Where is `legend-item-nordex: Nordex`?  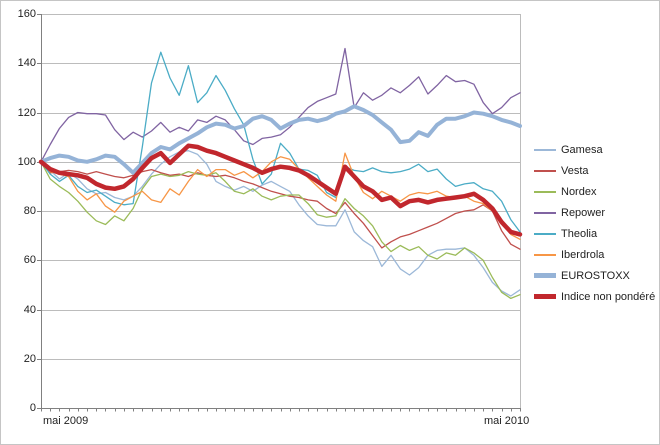 legend-item-nordex: Nordex is located at coordinates (596, 192).